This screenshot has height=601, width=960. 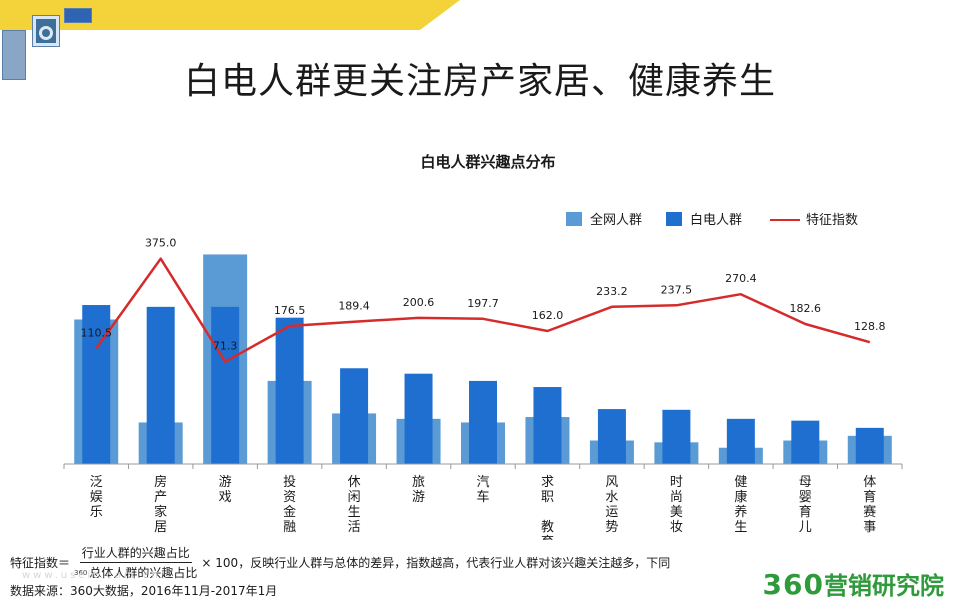 What do you see at coordinates (479, 81) in the screenshot?
I see `page-title: 白电人群更关注房产家居、健康养生` at bounding box center [479, 81].